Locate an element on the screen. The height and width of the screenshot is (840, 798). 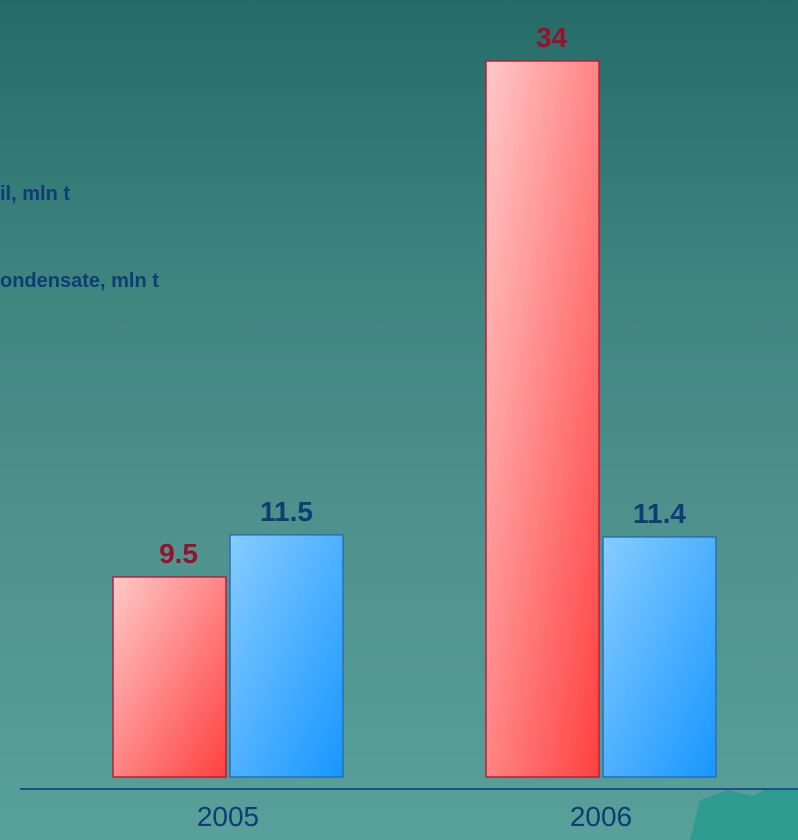
legend-label-oil: il, mln t is located at coordinates (35, 194).